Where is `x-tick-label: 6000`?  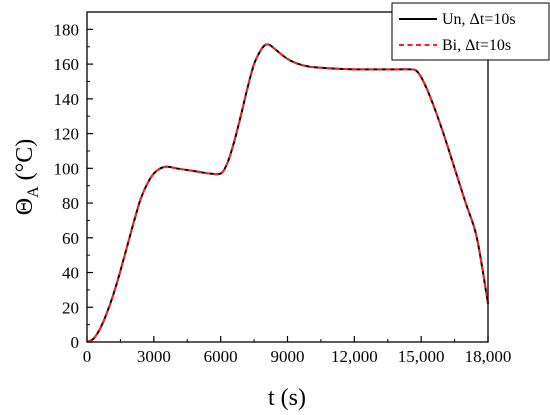
x-tick-label: 6000 is located at coordinates (221, 356).